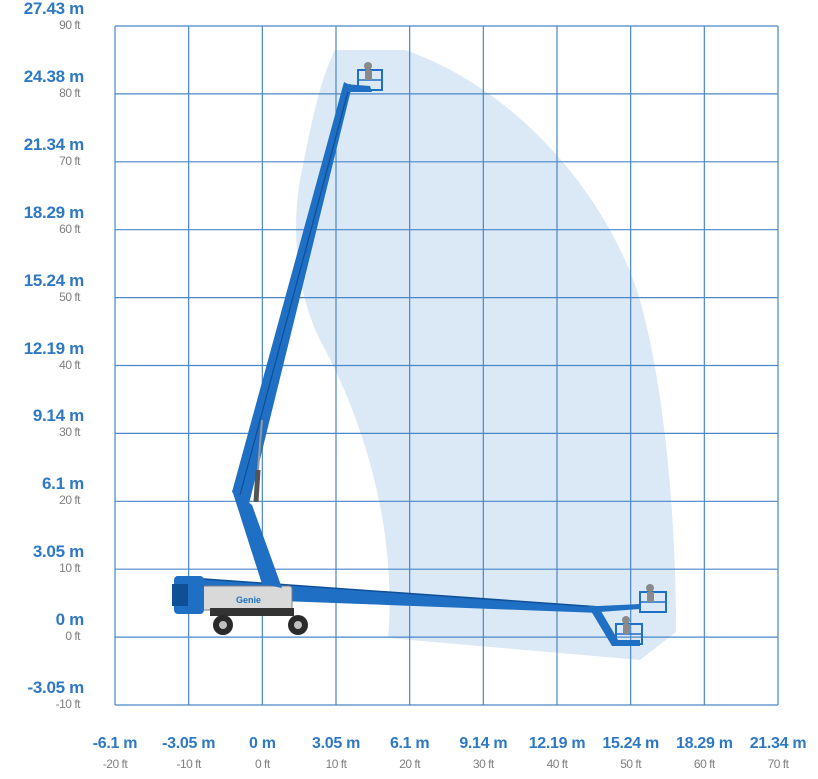 Image resolution: width=818 pixels, height=779 pixels. I want to click on y-tick-label-m: 6.1 m, so click(63, 484).